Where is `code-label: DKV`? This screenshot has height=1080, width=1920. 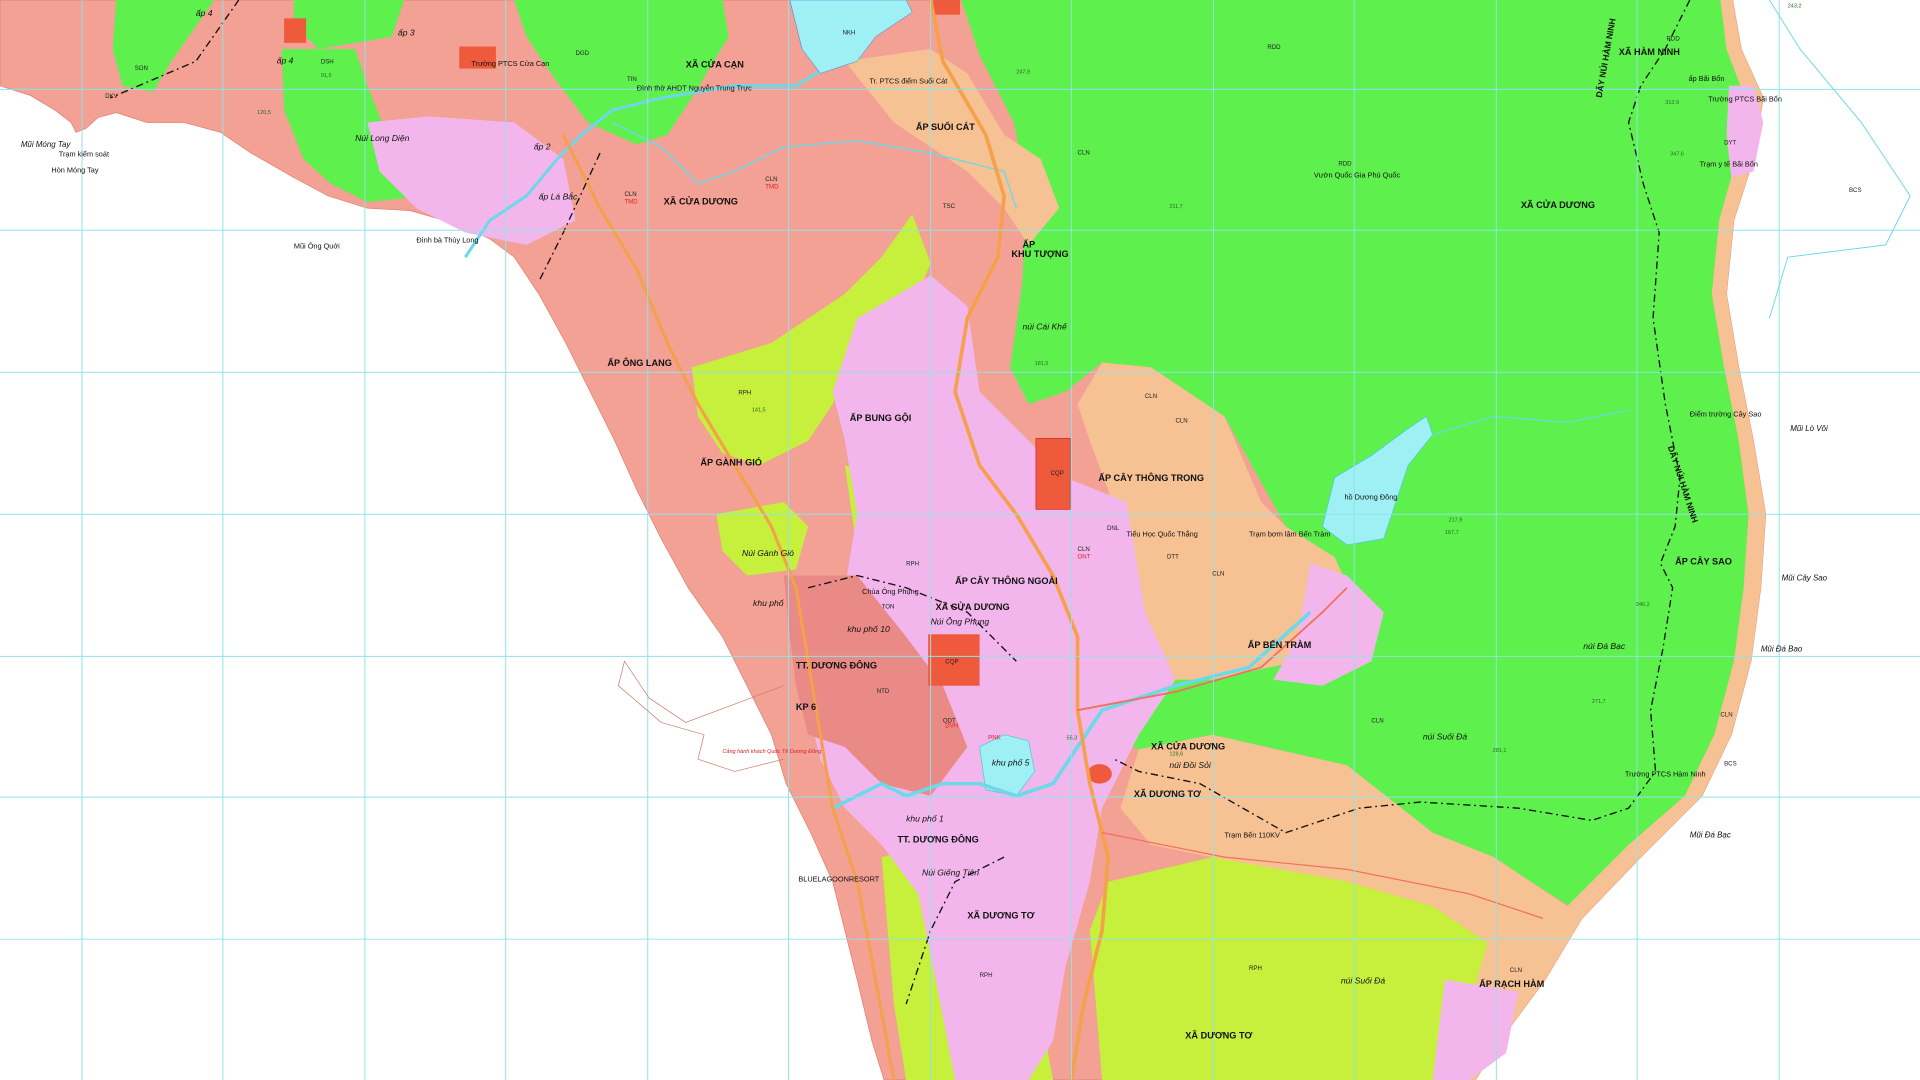 code-label: DKV is located at coordinates (111, 96).